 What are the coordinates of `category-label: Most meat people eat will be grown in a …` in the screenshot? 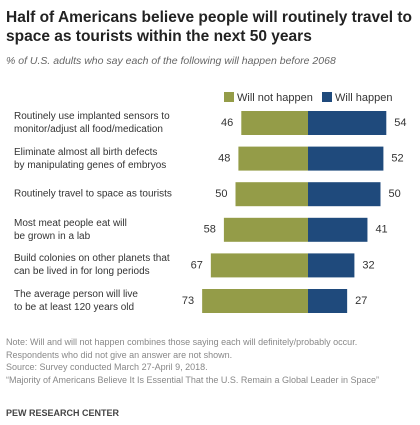 It's located at (70, 229).